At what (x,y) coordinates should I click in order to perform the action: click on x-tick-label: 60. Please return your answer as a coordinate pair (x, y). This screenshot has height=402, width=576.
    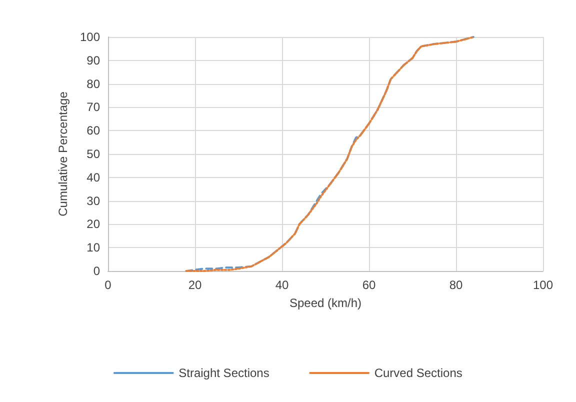
    Looking at the image, I should click on (369, 285).